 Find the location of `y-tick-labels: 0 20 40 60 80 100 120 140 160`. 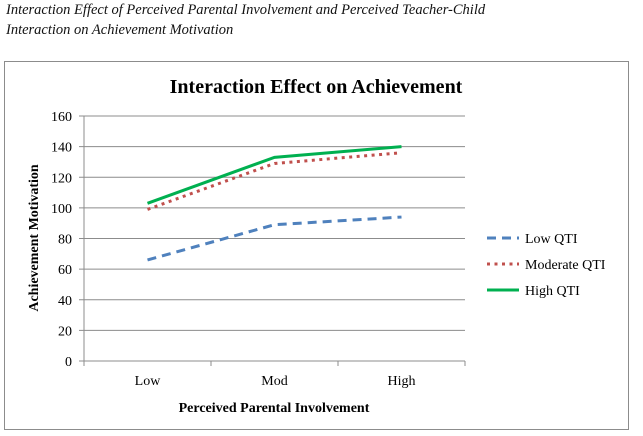

y-tick-labels: 0 20 40 60 80 100 120 140 160 is located at coordinates (61, 240).